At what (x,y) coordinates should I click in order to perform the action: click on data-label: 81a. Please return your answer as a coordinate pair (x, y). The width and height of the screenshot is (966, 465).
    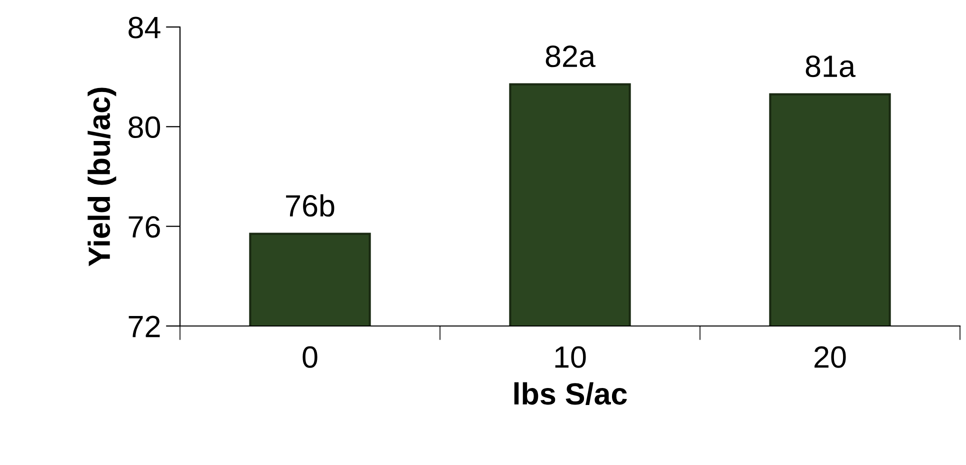
    Looking at the image, I should click on (831, 66).